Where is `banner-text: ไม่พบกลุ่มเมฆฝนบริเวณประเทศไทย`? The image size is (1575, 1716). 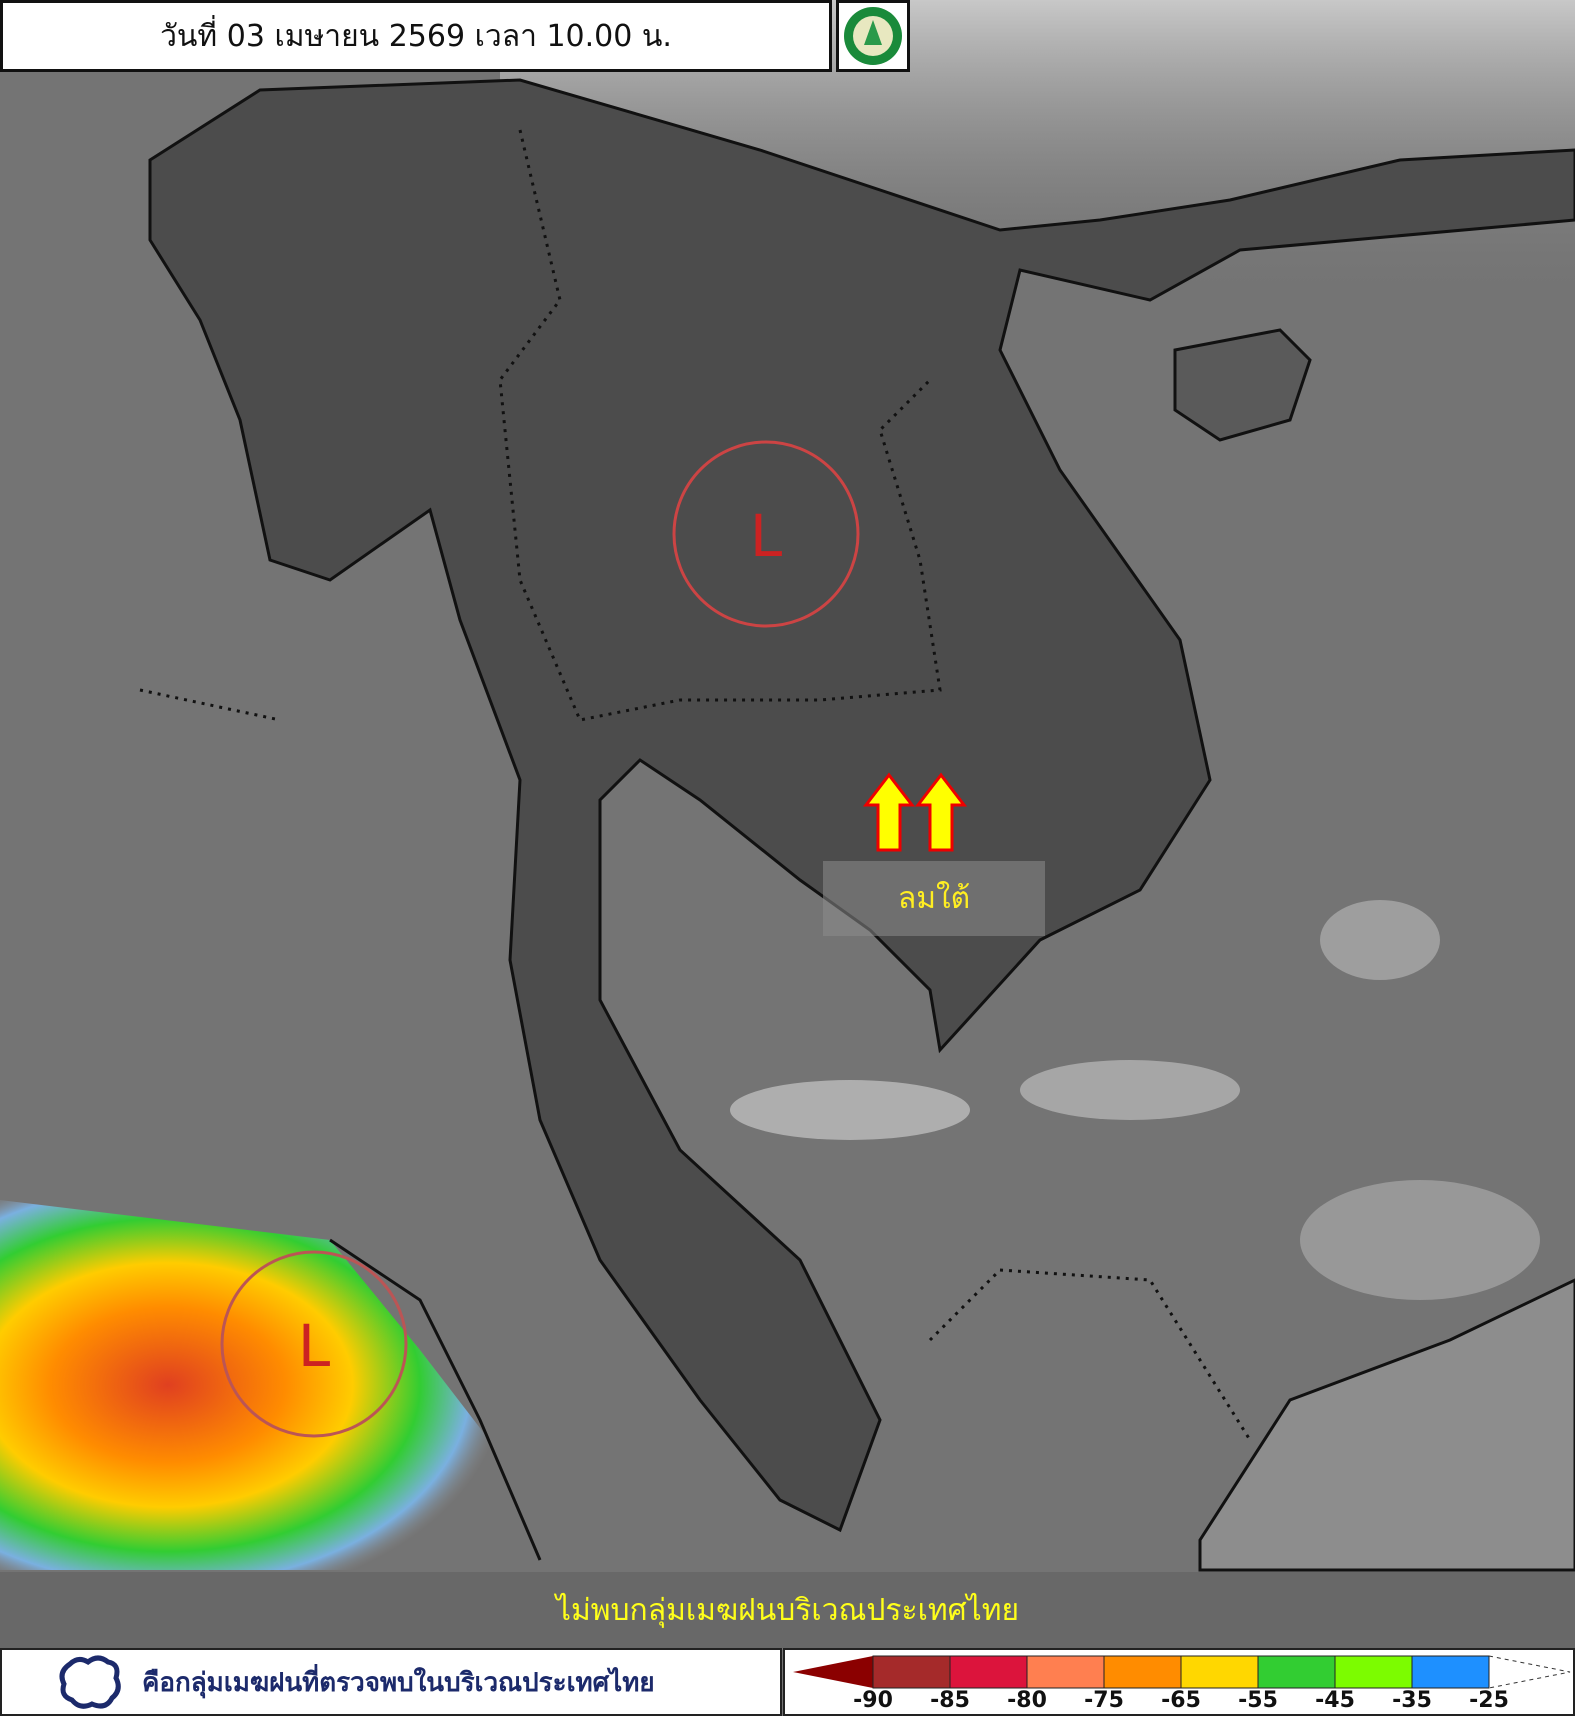
banner-text: ไม่พบกลุ่มเมฆฝนบริเวณประเทศไทย is located at coordinates (787, 1610).